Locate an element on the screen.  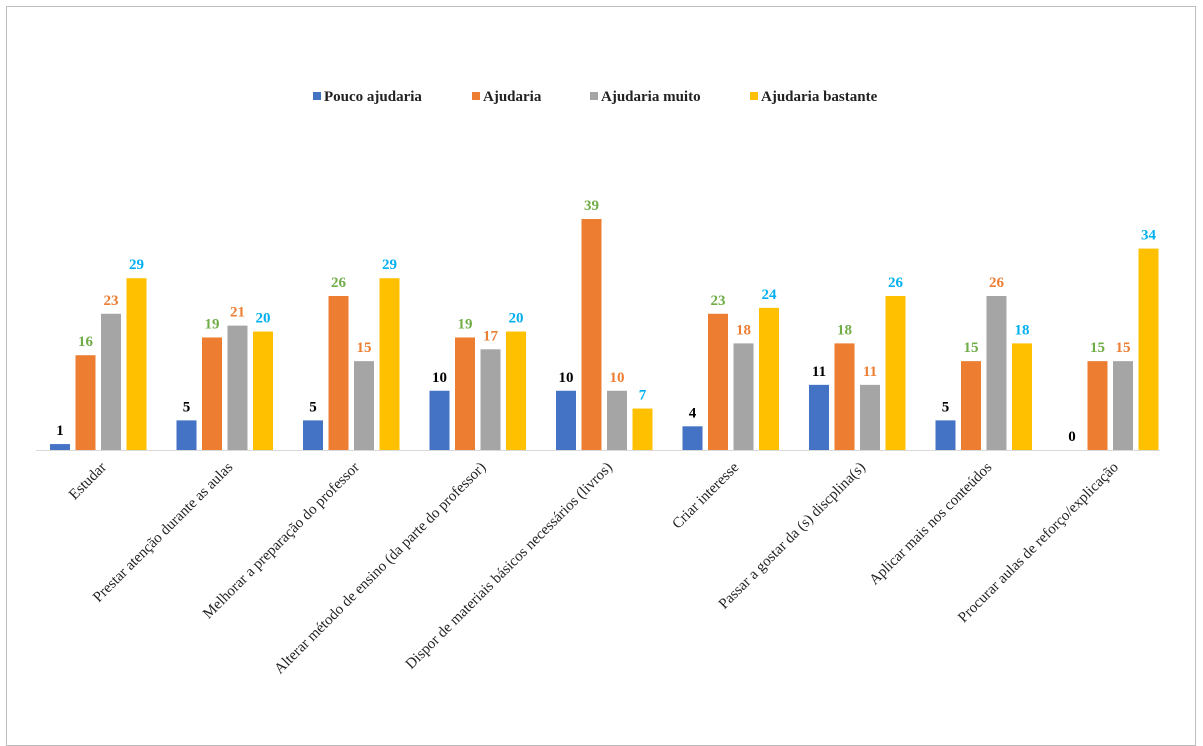
data-label-ajudaria-muito-2: 21 is located at coordinates (237, 313).